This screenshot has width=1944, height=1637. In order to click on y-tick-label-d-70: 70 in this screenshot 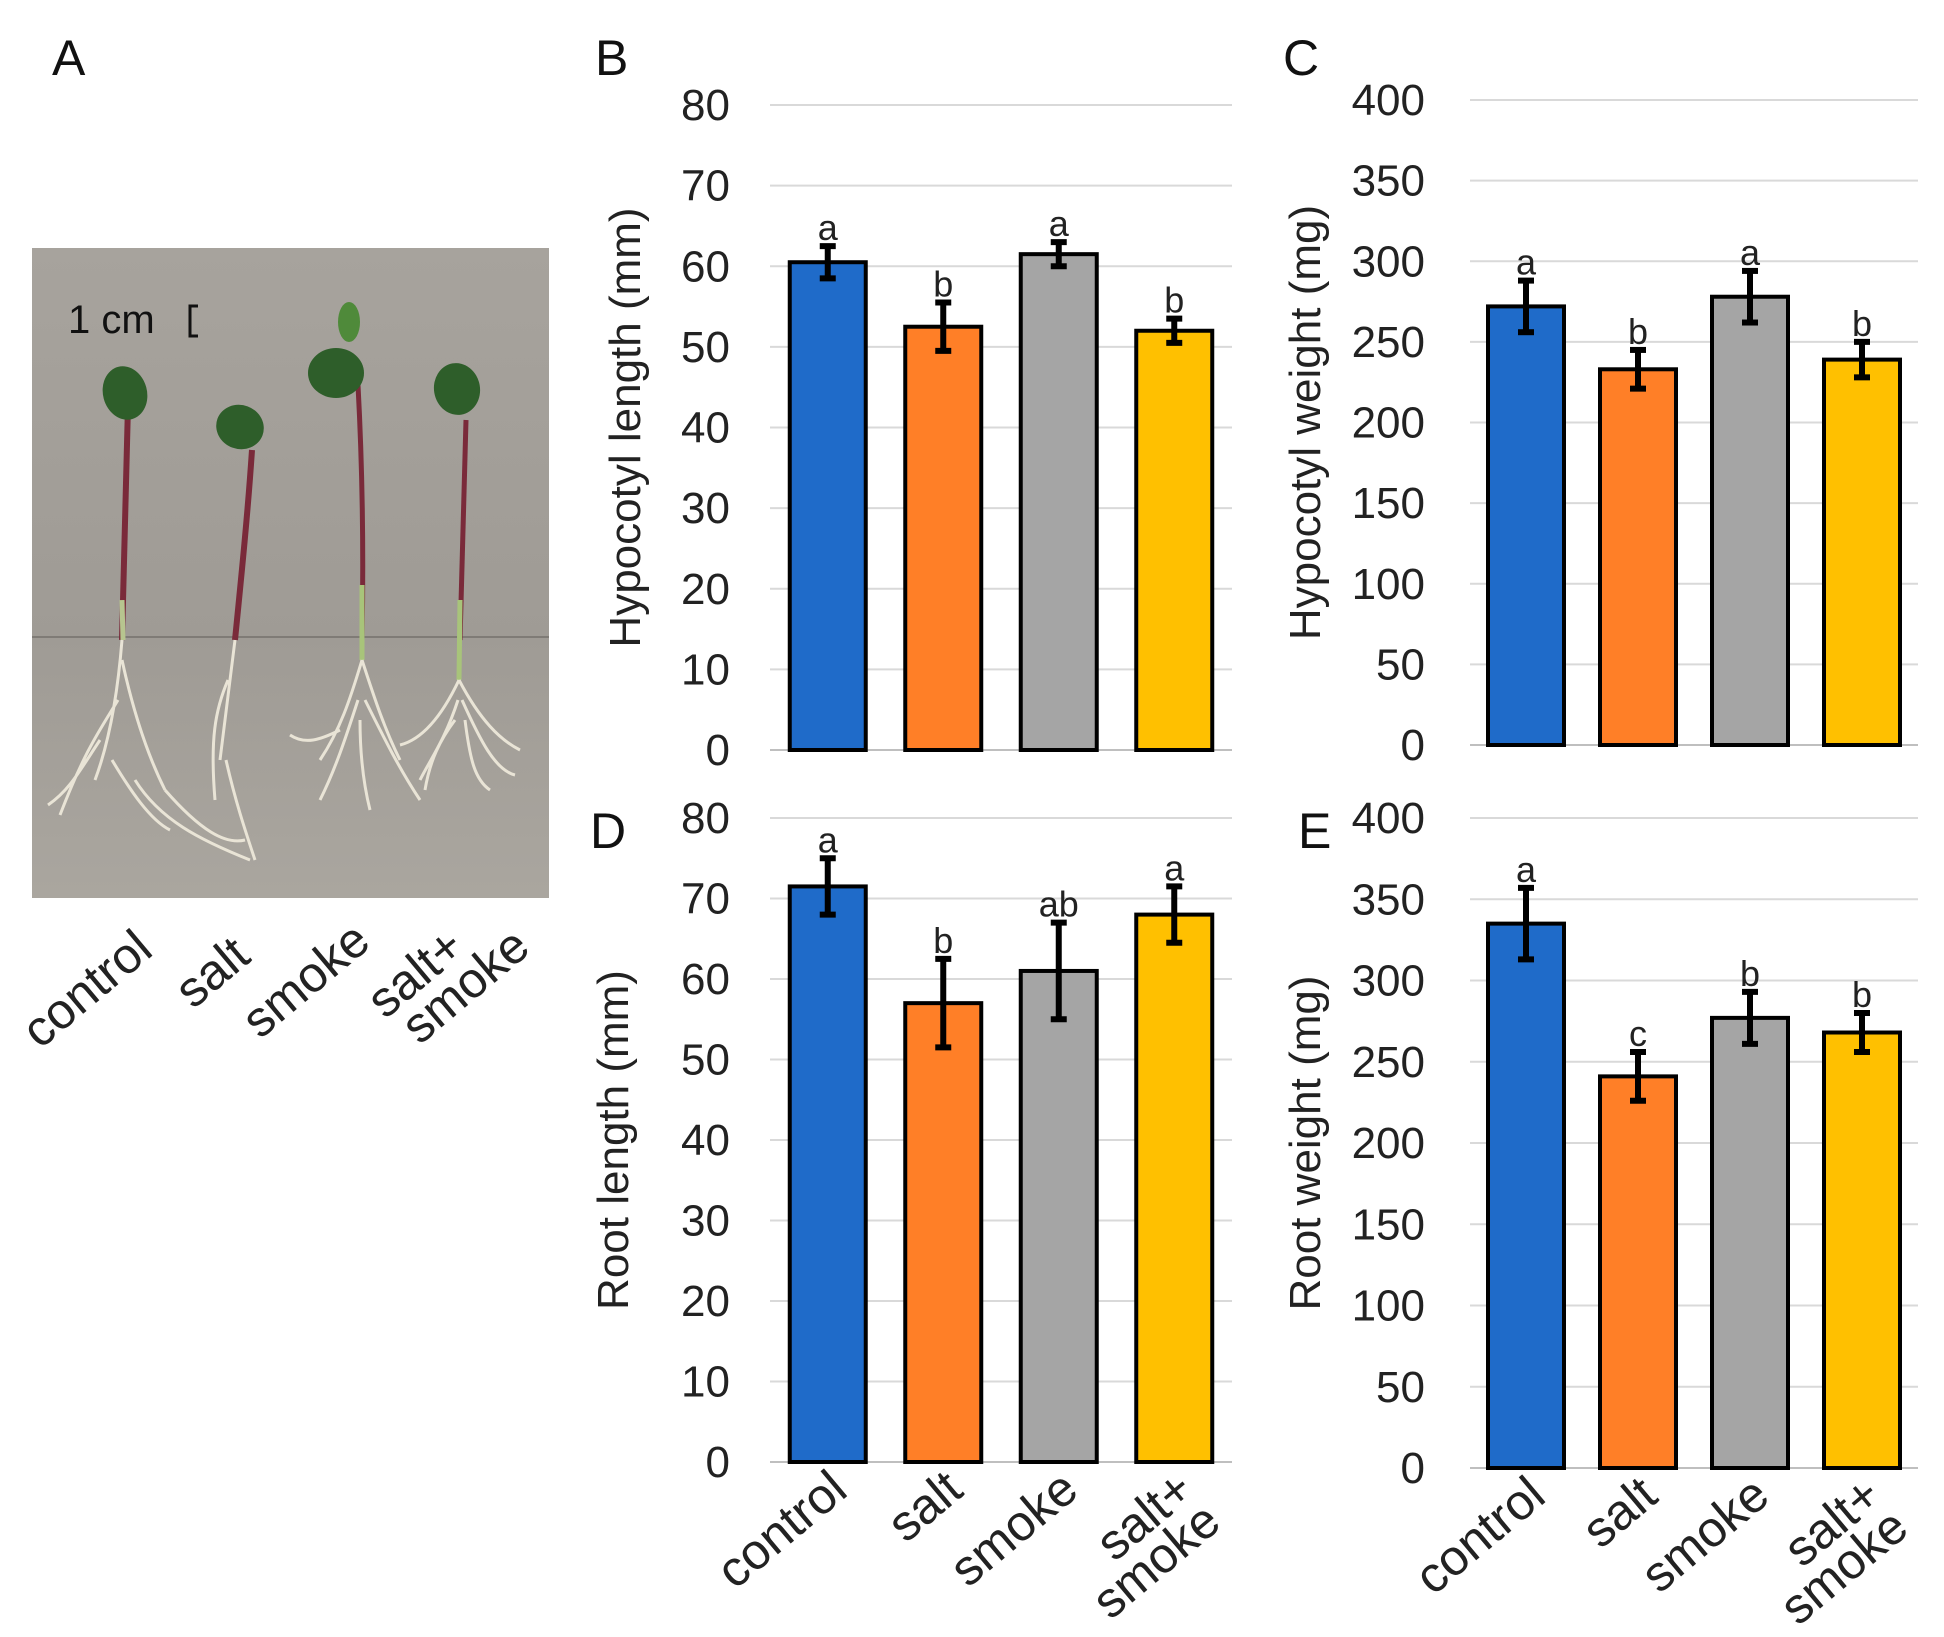, I will do `click(705, 899)`.